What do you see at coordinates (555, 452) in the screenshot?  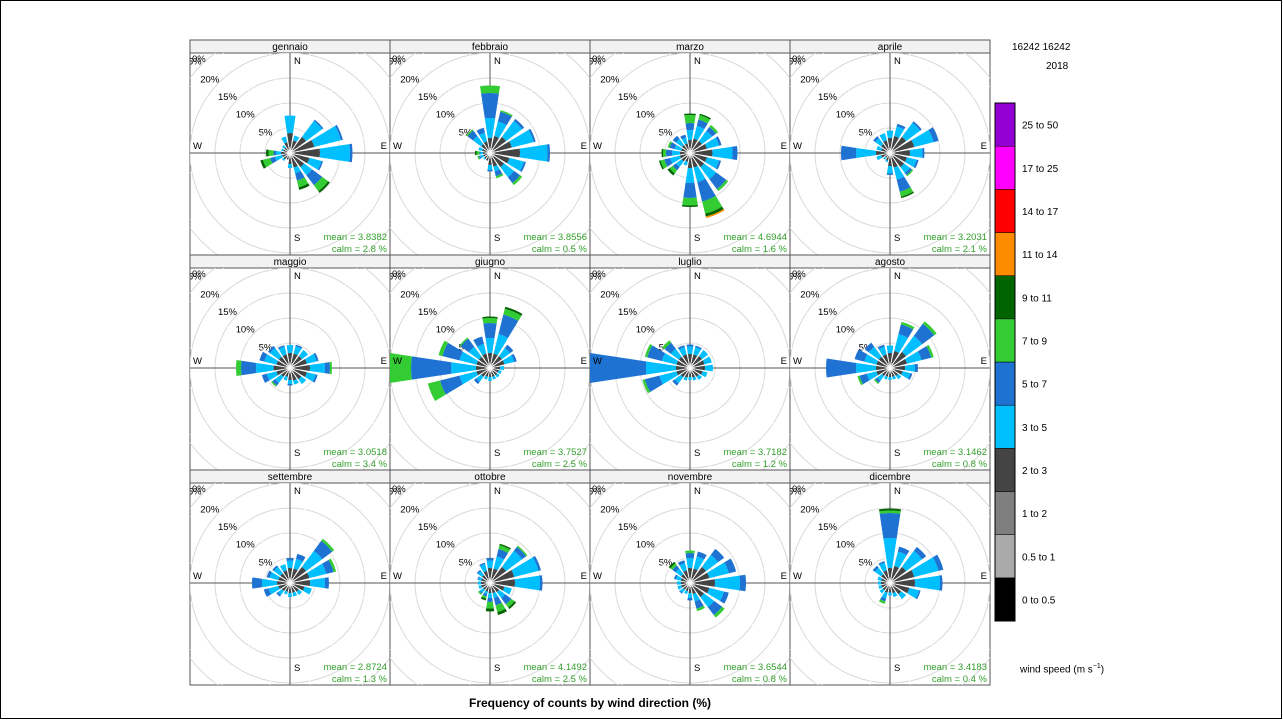 I see `mean-label: mean = 3.7527` at bounding box center [555, 452].